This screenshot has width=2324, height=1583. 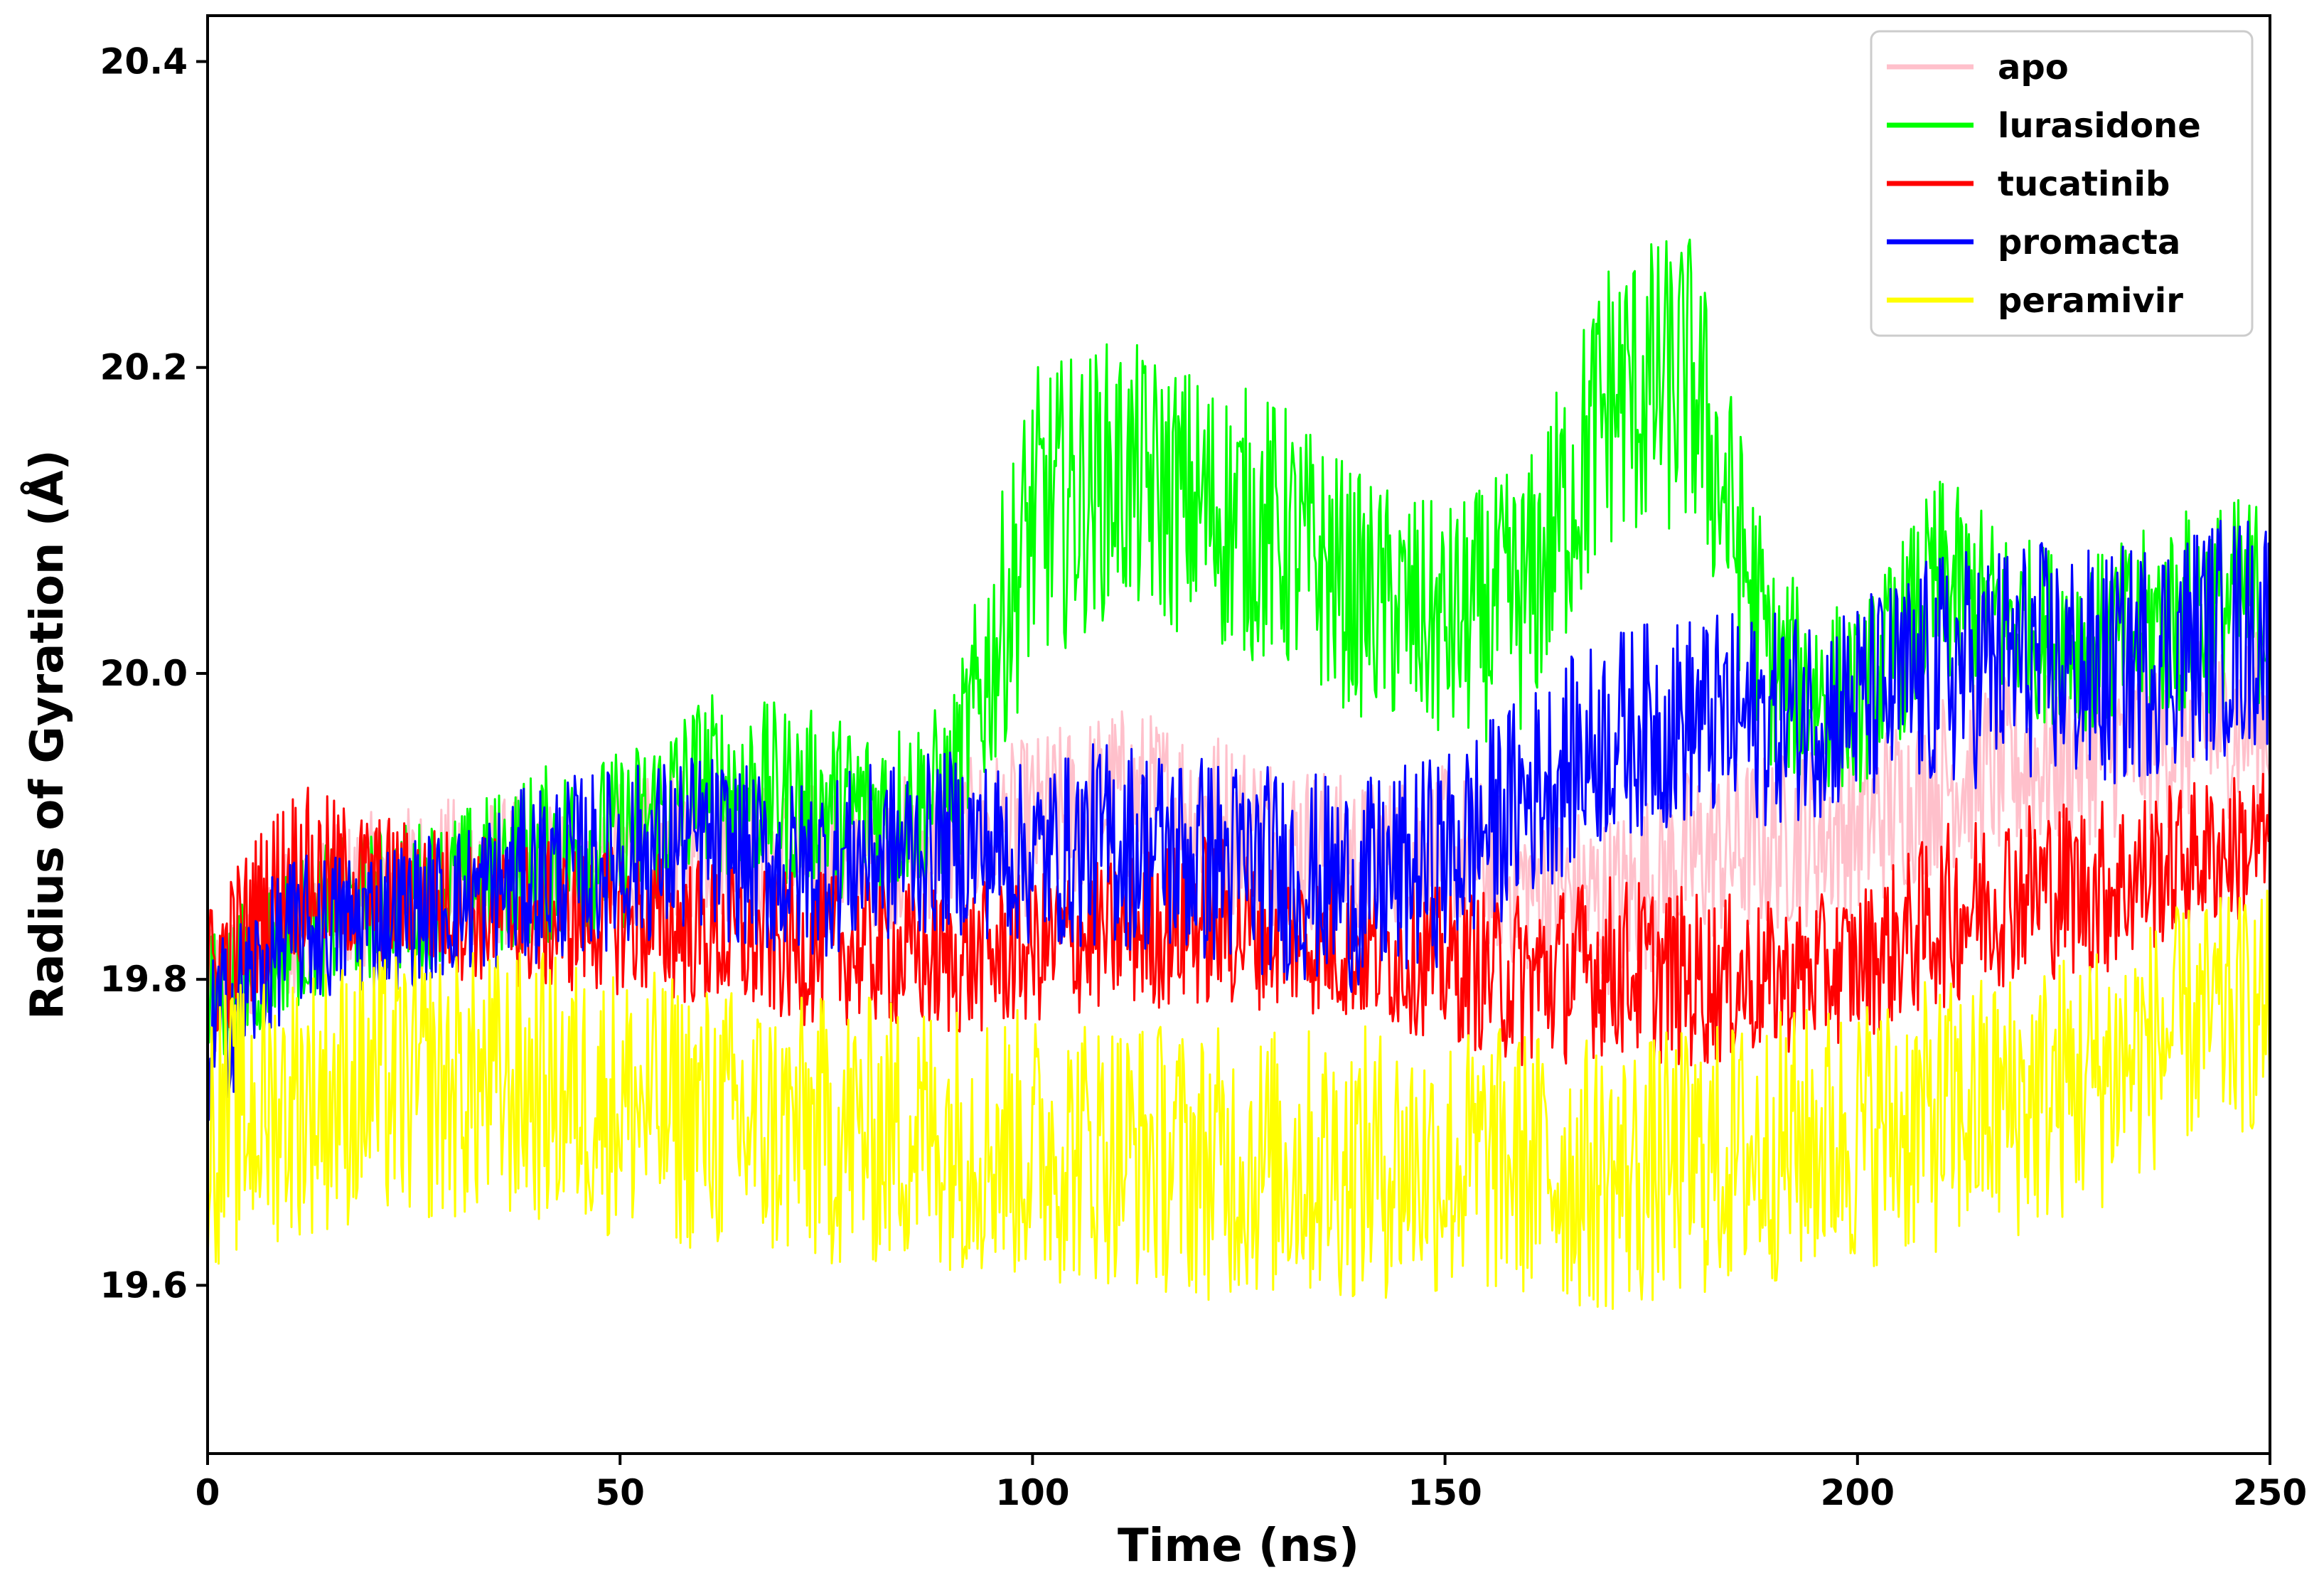 I want to click on legend-box, so click(x=2062, y=184).